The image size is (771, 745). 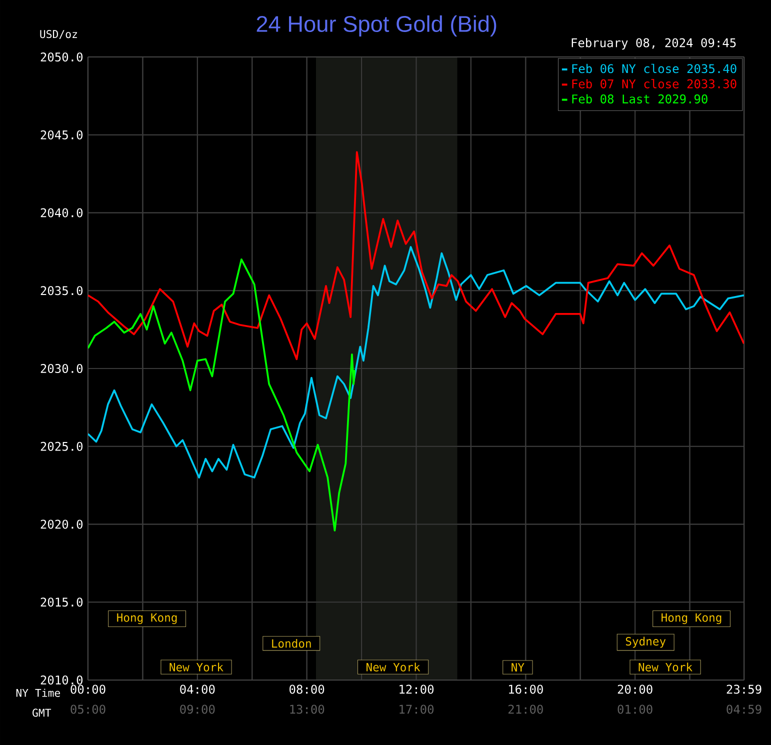 What do you see at coordinates (61, 524) in the screenshot?
I see `y-tick-label: 2020.0` at bounding box center [61, 524].